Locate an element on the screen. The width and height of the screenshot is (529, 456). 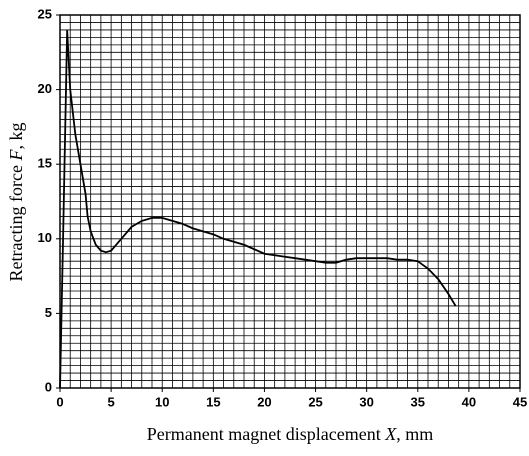
x-tick-label: 25 is located at coordinates (315, 401).